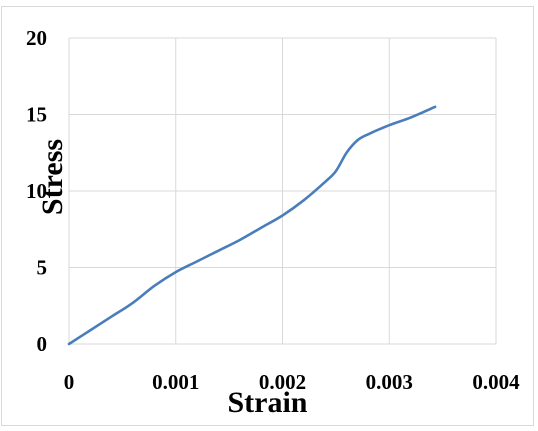 The width and height of the screenshot is (538, 431). Describe the element at coordinates (267, 402) in the screenshot. I see `x-axis-title: Strain` at that location.